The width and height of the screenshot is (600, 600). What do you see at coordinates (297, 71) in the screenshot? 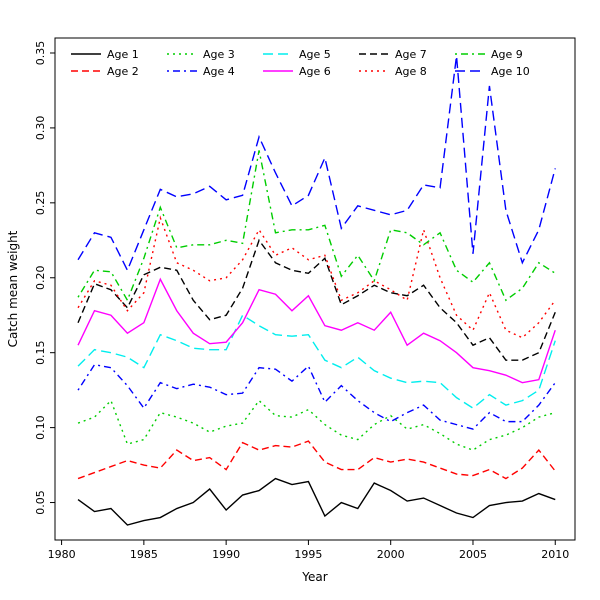
I see `legend-entry-age-6: Age 6` at bounding box center [297, 71].